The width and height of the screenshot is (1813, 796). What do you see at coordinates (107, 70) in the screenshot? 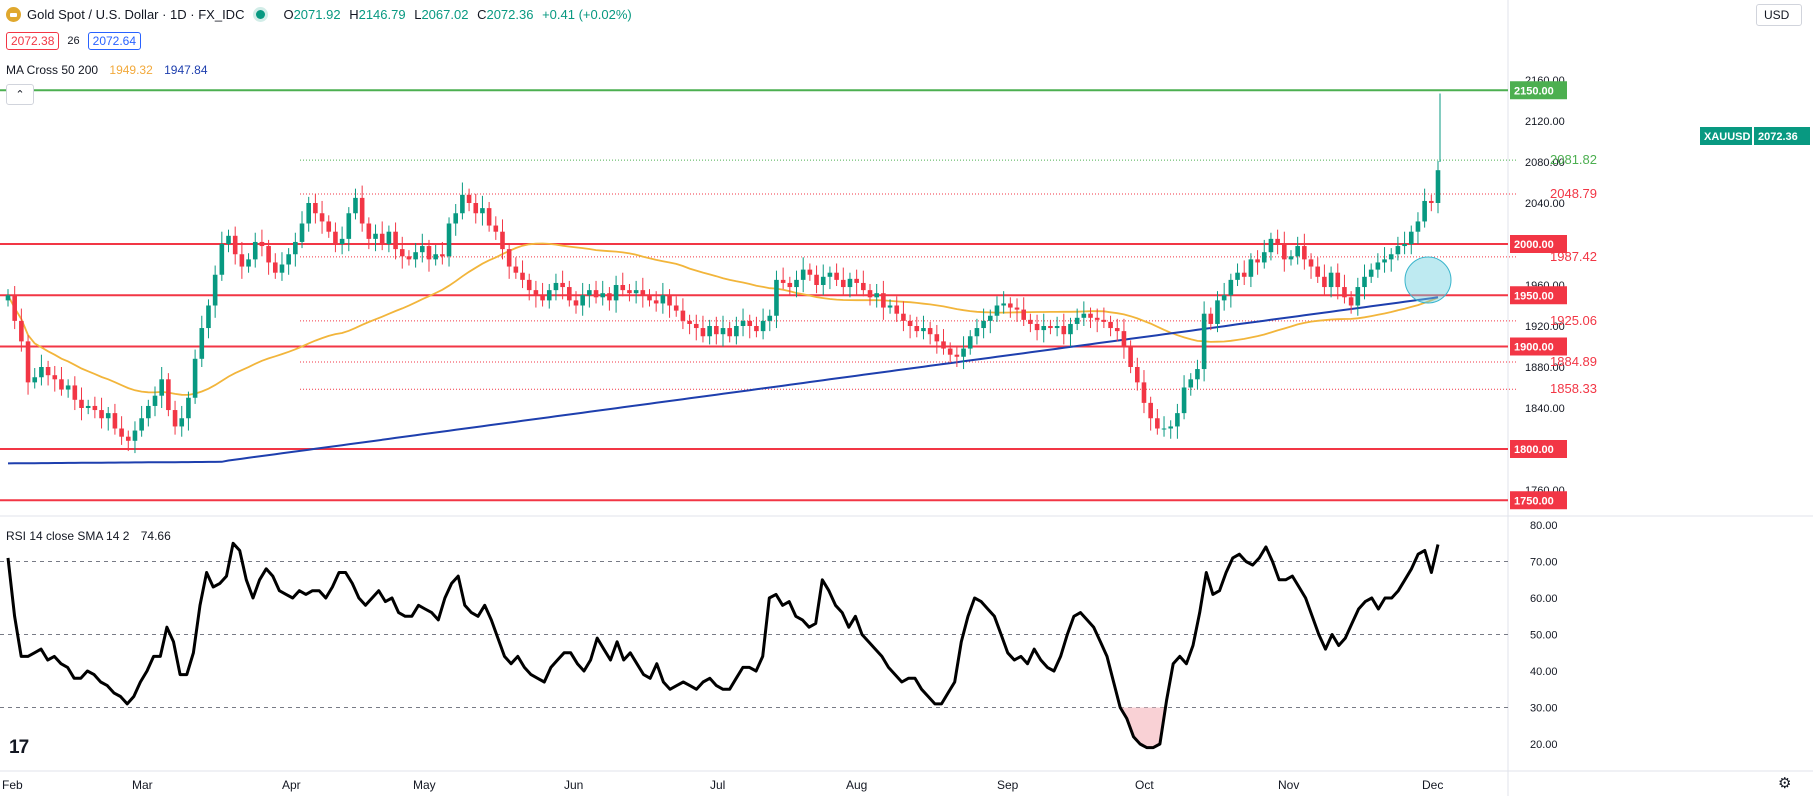
I see `ma-cross-legend: MA Cross 50 200 1949.32 1947.84` at bounding box center [107, 70].